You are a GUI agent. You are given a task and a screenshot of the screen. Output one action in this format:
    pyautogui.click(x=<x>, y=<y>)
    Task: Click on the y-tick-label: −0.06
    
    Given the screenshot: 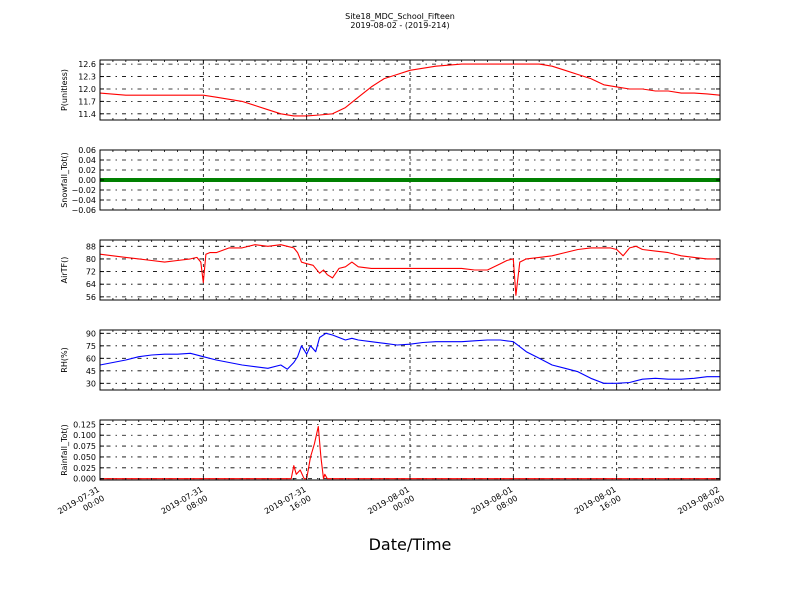 What is the action you would take?
    pyautogui.click(x=83, y=210)
    